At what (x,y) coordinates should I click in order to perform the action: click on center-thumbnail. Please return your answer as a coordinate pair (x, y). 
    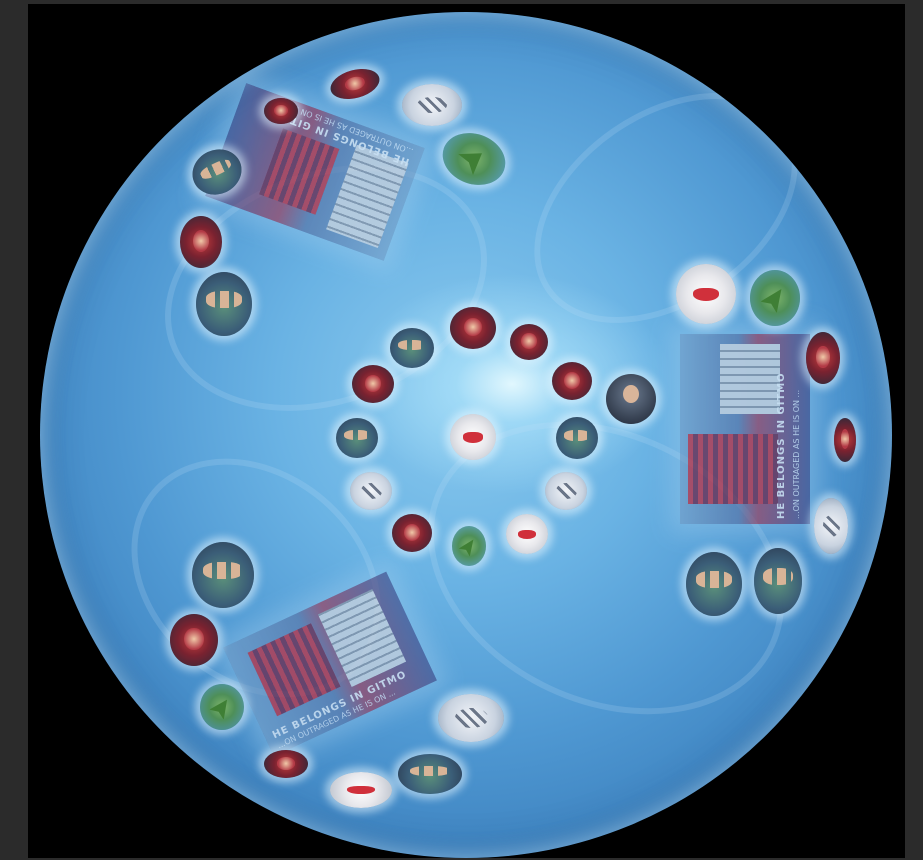
    Looking at the image, I should click on (473, 437).